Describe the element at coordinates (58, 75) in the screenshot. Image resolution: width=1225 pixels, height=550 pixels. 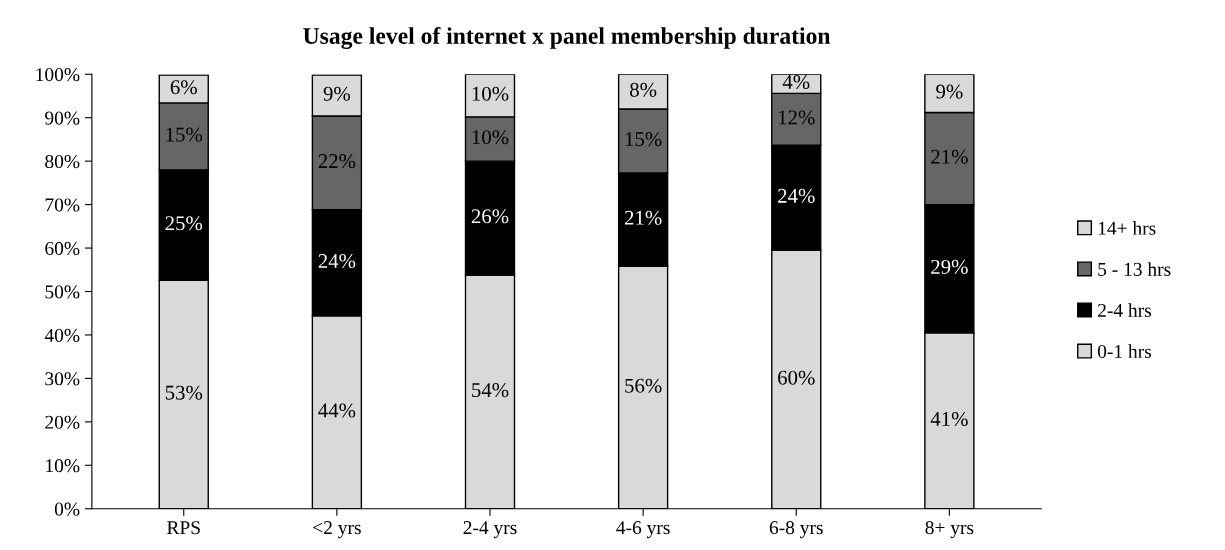
I see `y-tick-label: 100%` at that location.